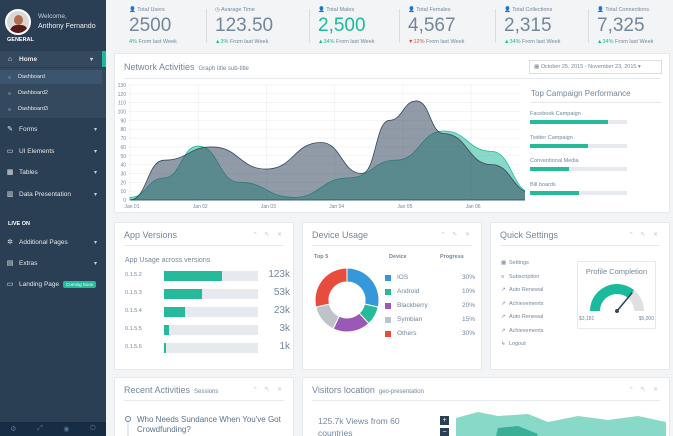 This screenshot has height=436, width=673. I want to click on map-zoom-in-button: +, so click(444, 420).